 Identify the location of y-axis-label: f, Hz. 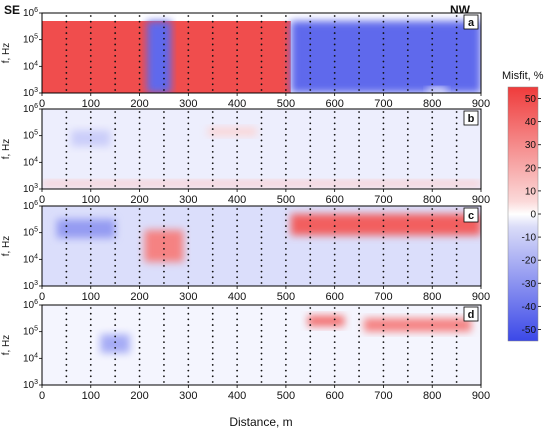
(6, 53).